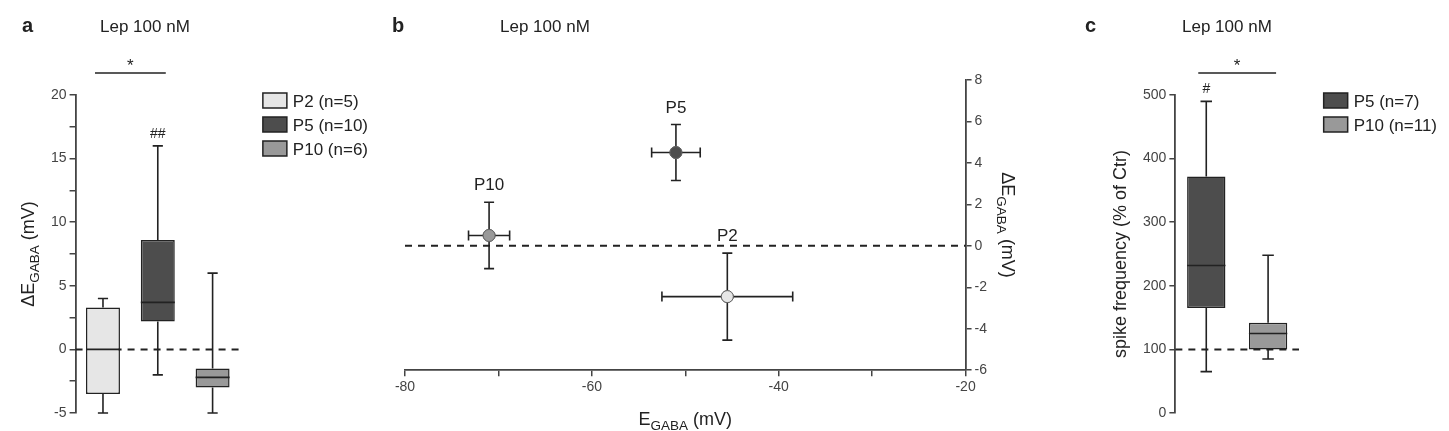 This screenshot has height=431, width=1449. What do you see at coordinates (28, 25) in the screenshot?
I see `text: a` at bounding box center [28, 25].